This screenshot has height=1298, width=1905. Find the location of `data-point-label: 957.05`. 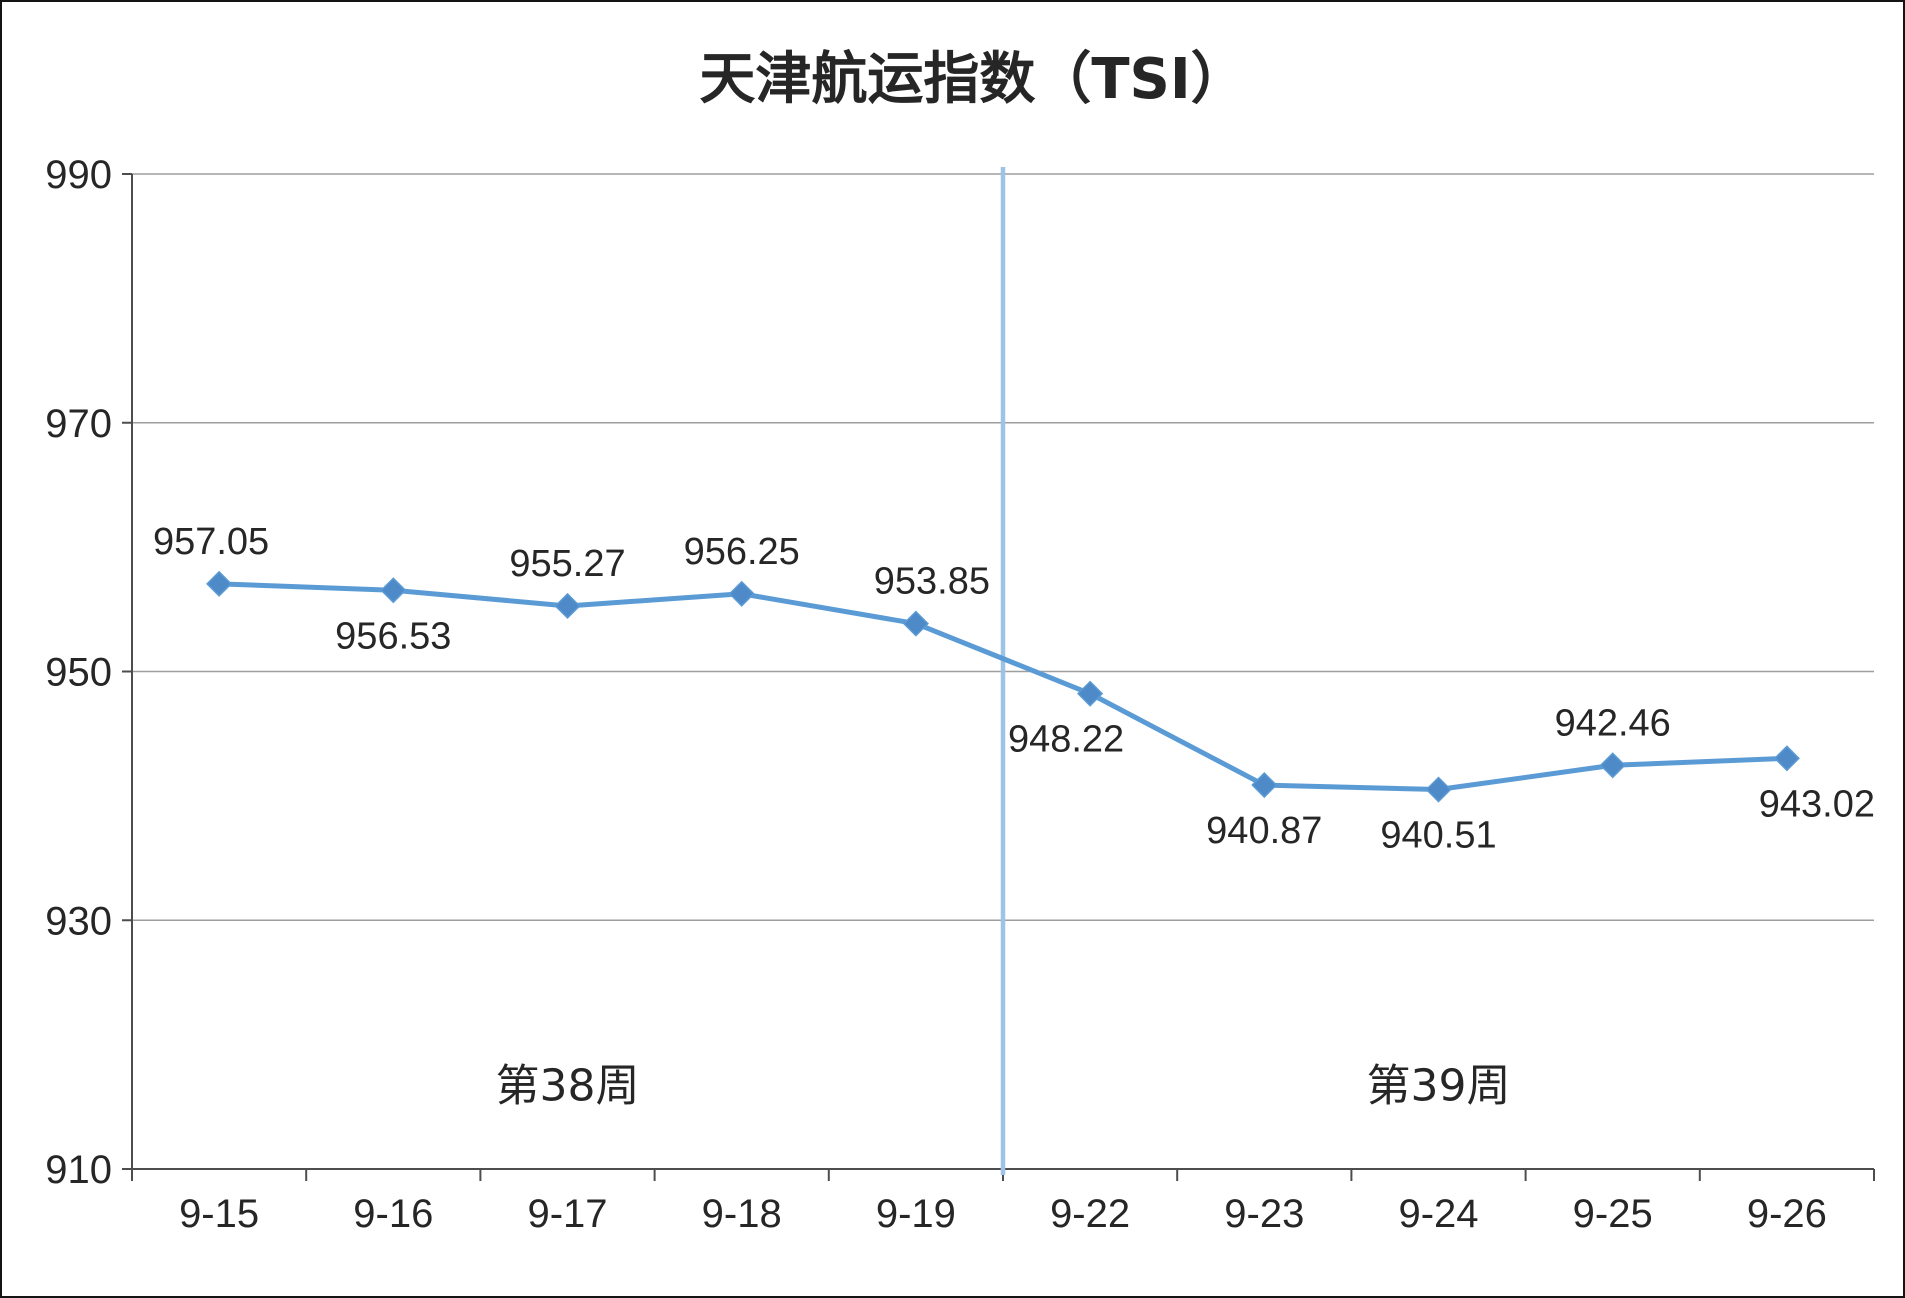

data-point-label: 957.05 is located at coordinates (211, 542).